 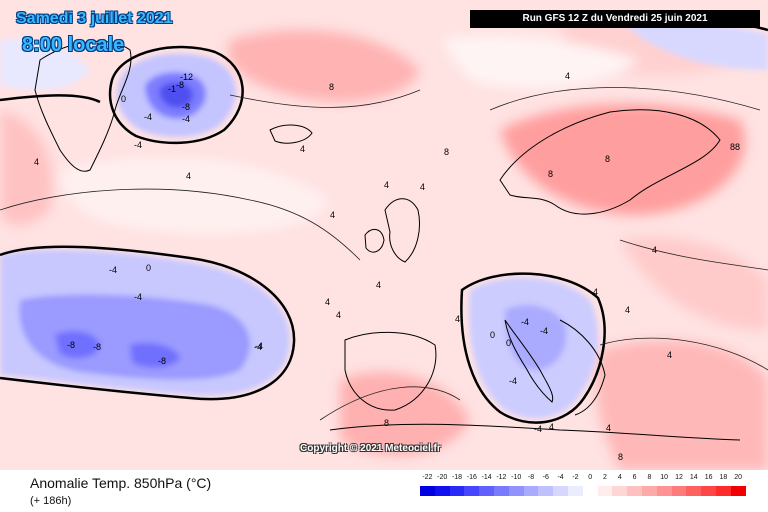 I want to click on cold-center-atlantic-east, so click(x=155, y=355).